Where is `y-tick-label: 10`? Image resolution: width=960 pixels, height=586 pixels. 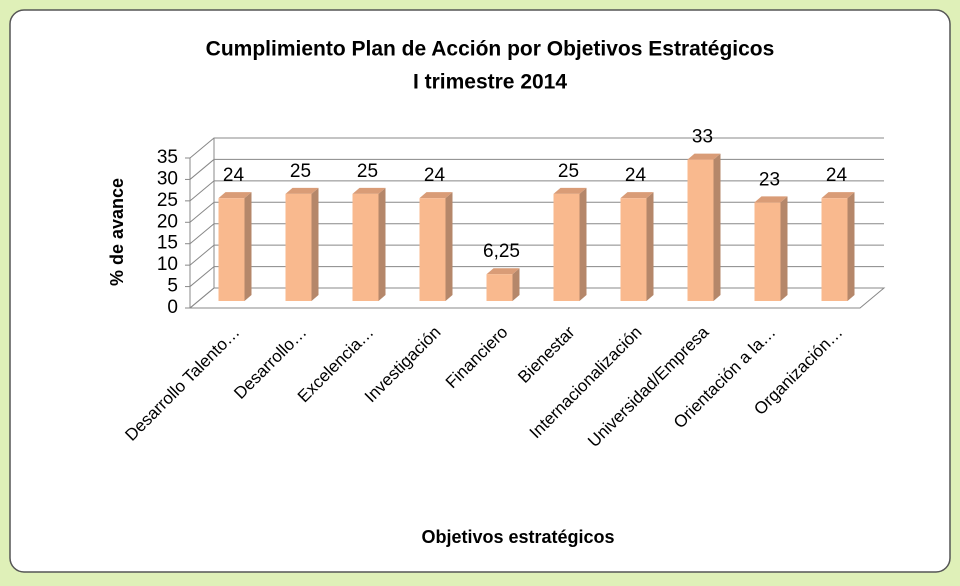 y-tick-label: 10 is located at coordinates (167, 264).